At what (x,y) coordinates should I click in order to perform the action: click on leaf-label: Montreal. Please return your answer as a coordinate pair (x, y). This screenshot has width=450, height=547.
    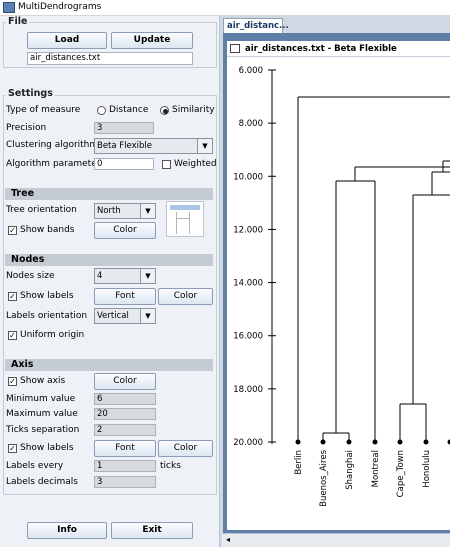
    Looking at the image, I should click on (376, 468).